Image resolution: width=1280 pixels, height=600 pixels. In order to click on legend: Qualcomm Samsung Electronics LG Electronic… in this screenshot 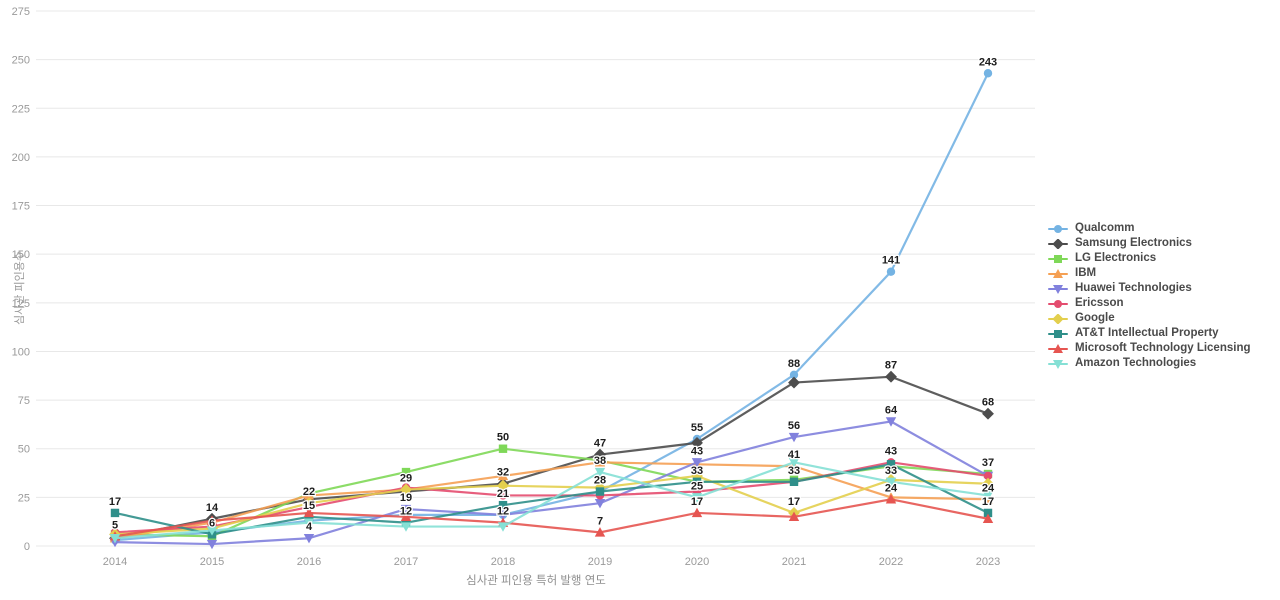, I will do `click(1149, 296)`.